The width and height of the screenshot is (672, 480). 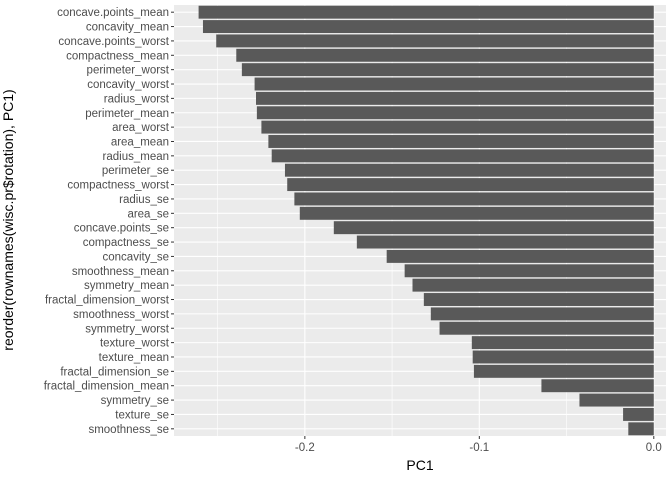 What do you see at coordinates (128, 430) in the screenshot?
I see `y-tick-label: smoothness_se` at bounding box center [128, 430].